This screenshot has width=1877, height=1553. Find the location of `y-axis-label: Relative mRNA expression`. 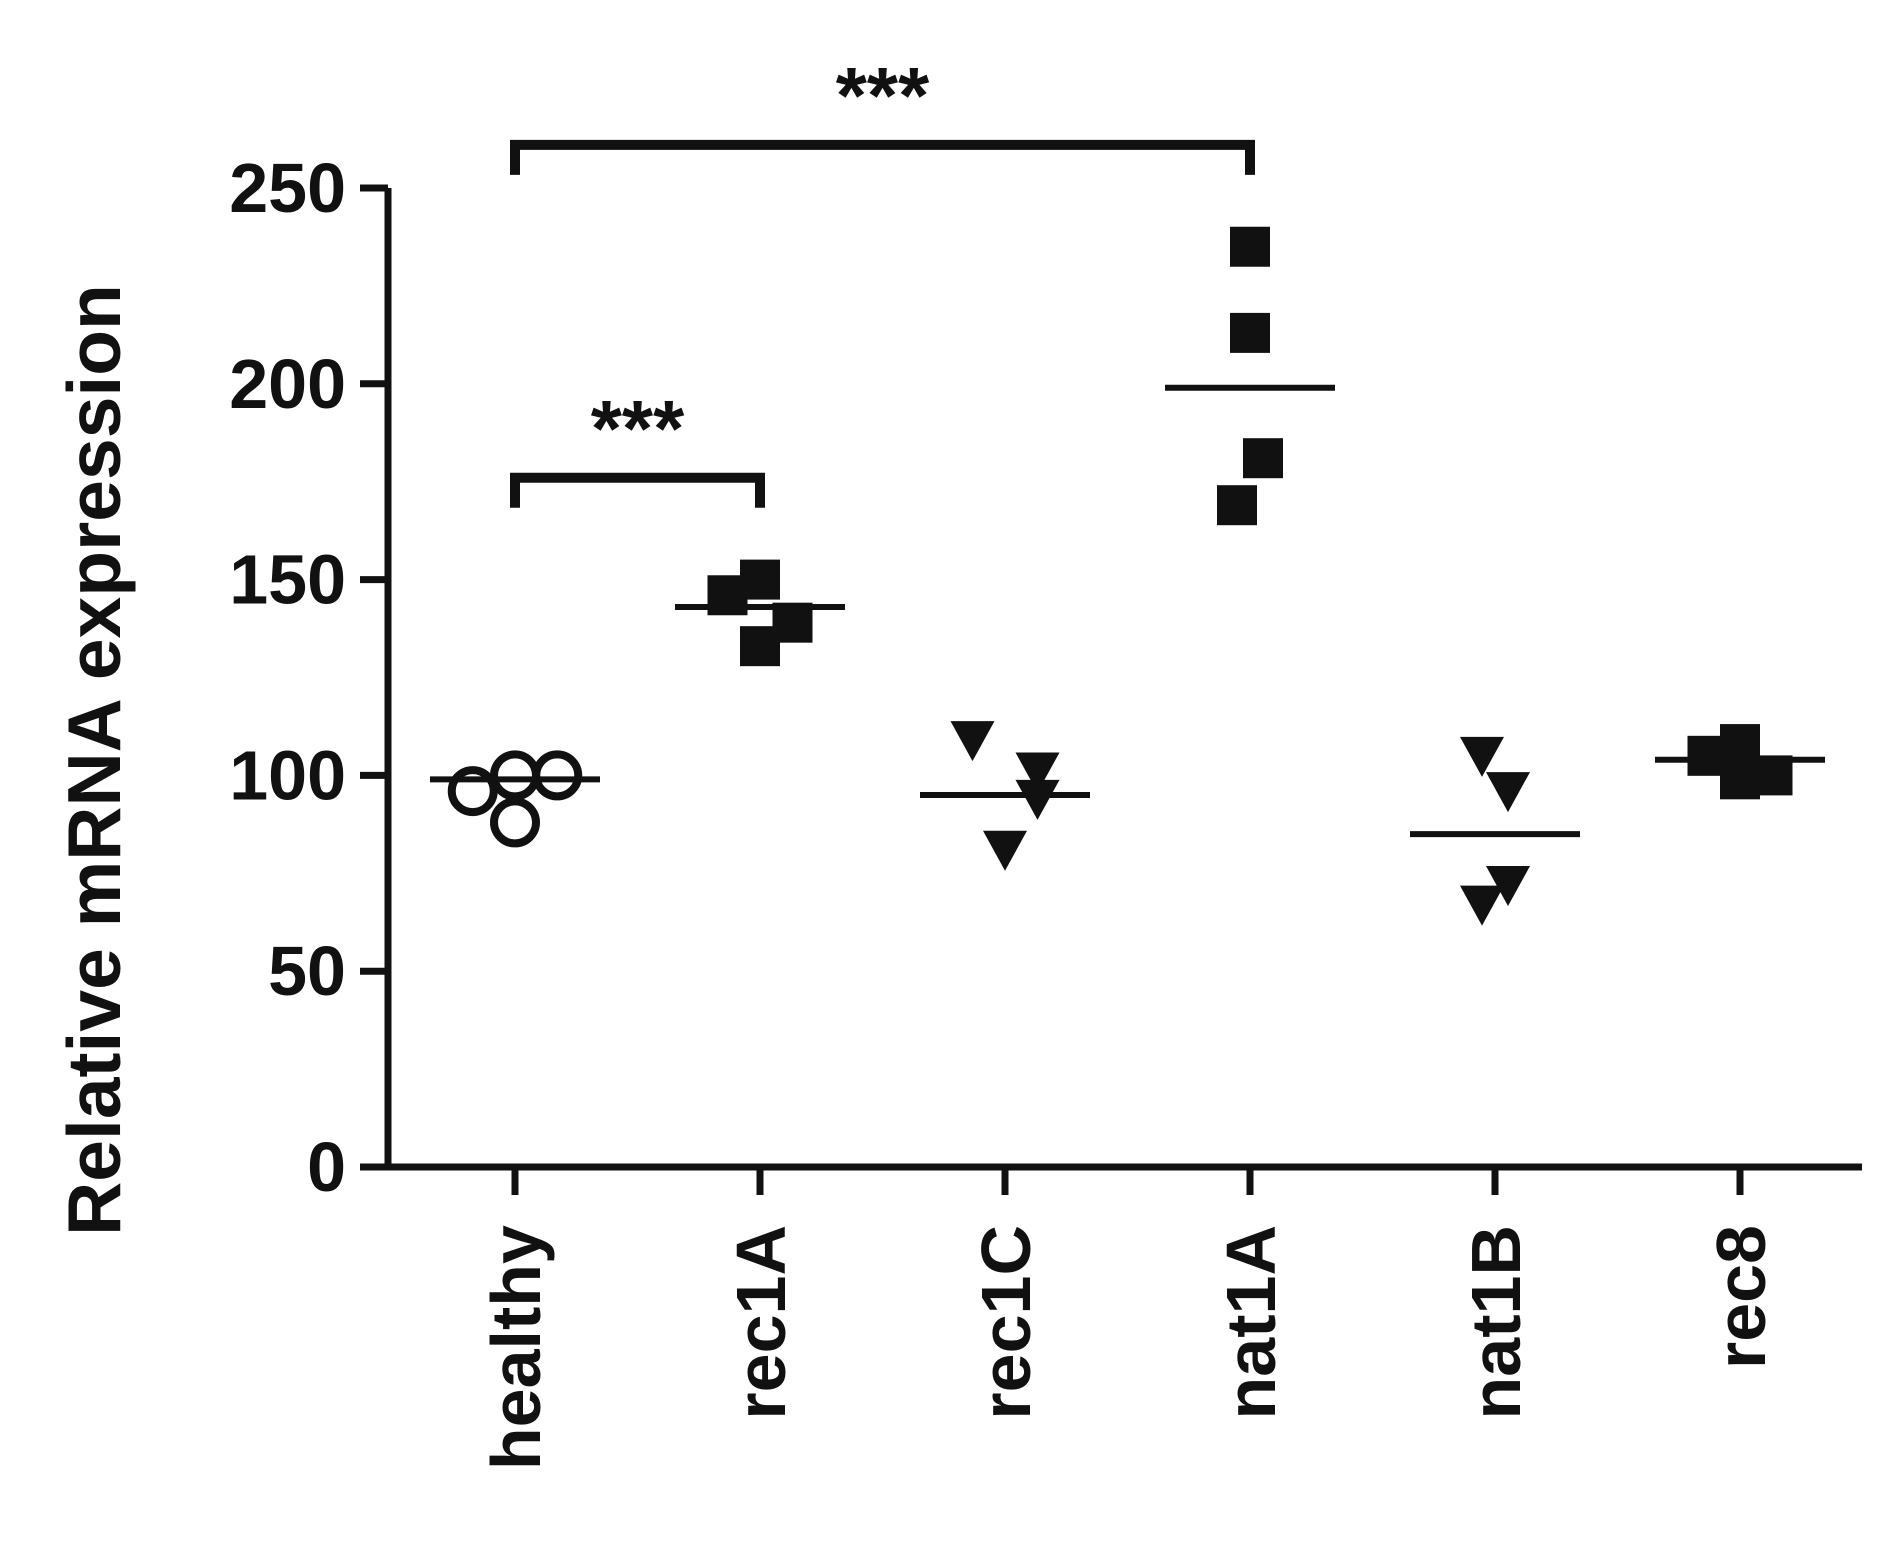

y-axis-label: Relative mRNA expression is located at coordinates (94, 760).